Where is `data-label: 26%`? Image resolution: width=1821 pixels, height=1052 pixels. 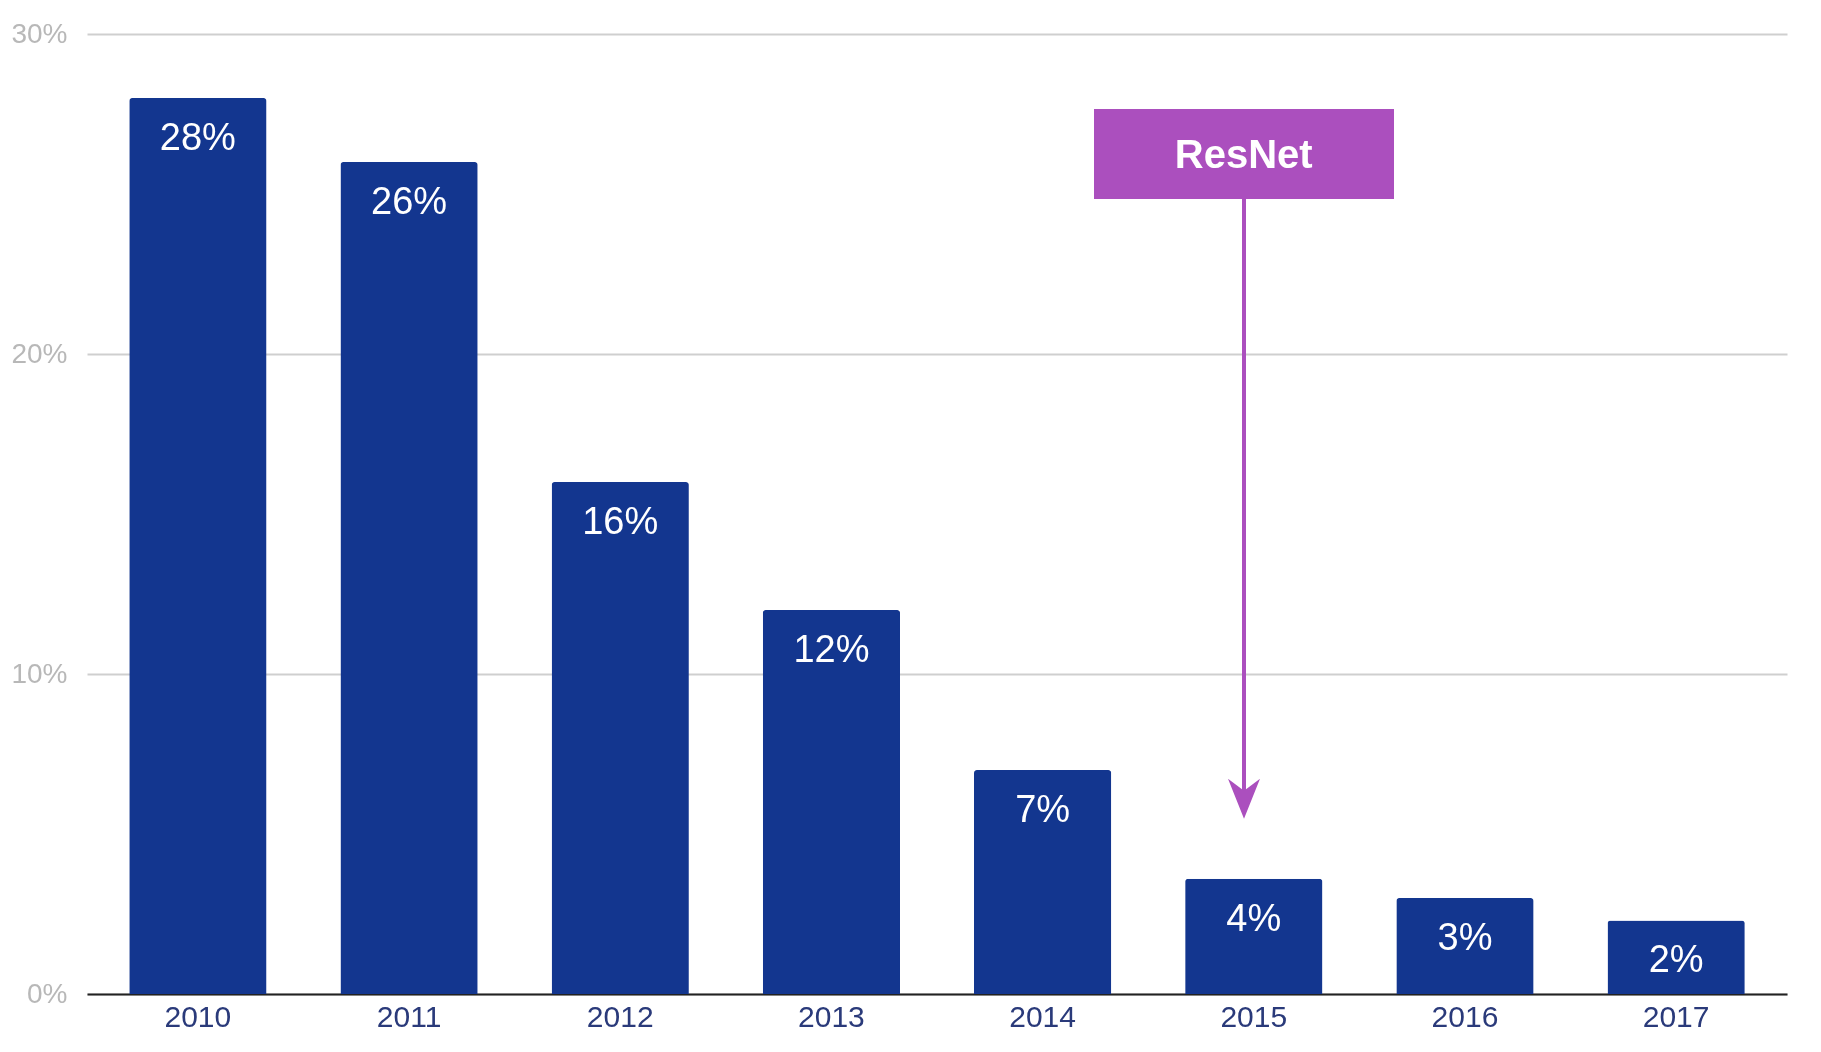 data-label: 26% is located at coordinates (409, 201).